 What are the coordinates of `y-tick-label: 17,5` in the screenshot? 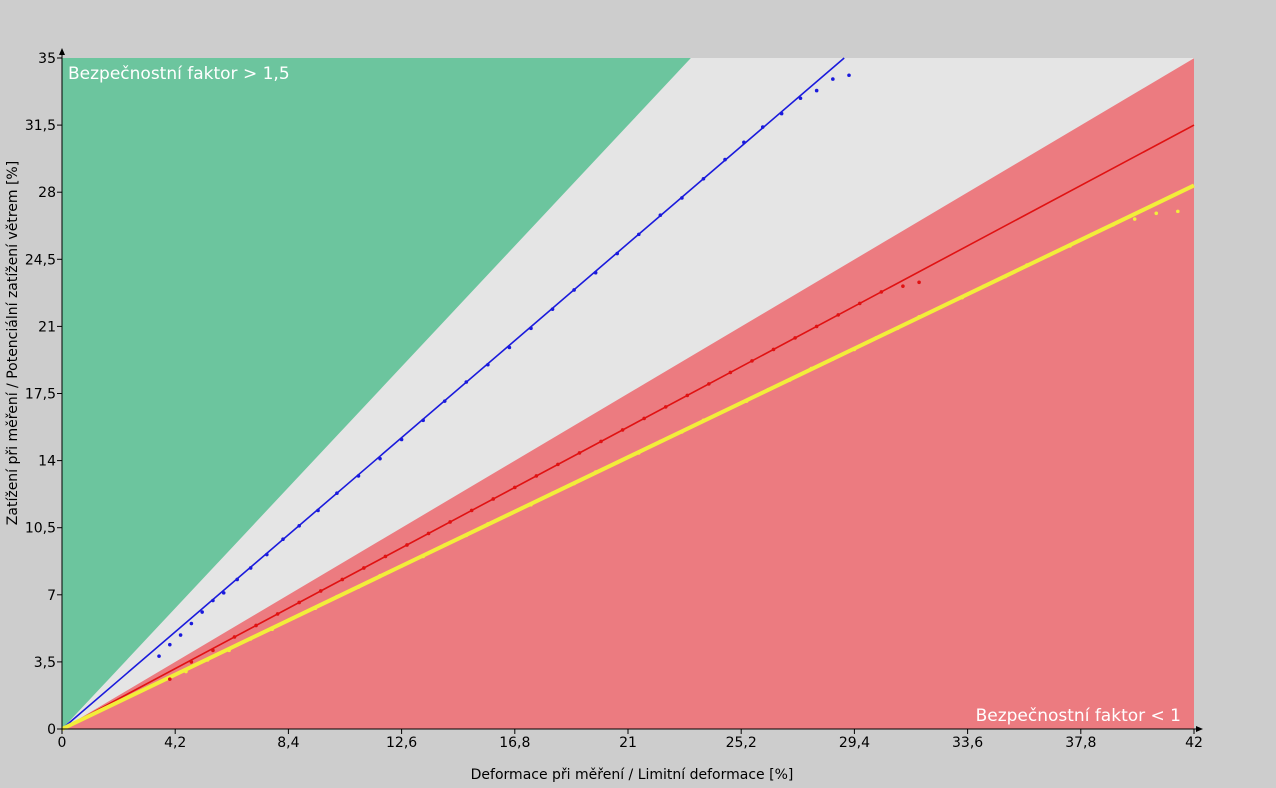 It's located at (40, 395).